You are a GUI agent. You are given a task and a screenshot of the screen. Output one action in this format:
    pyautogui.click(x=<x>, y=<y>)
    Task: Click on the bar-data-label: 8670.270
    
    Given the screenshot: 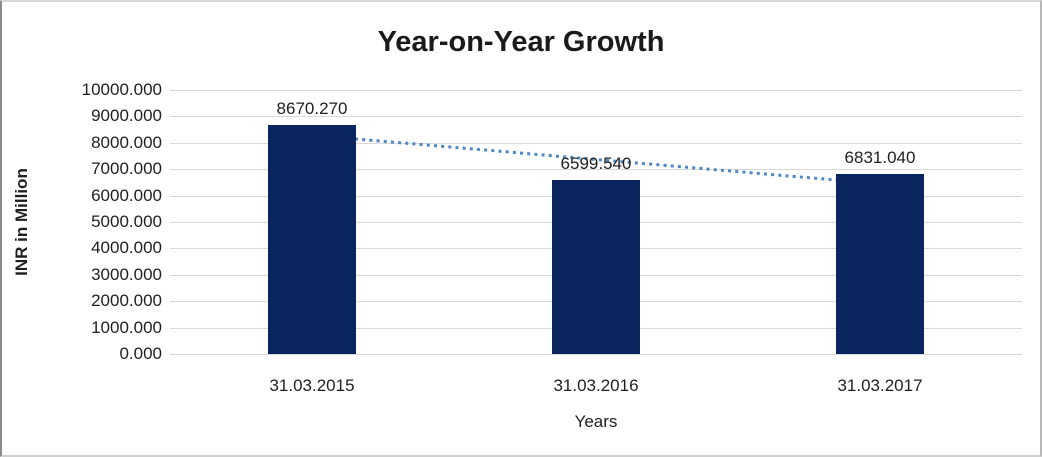 What is the action you would take?
    pyautogui.click(x=312, y=108)
    